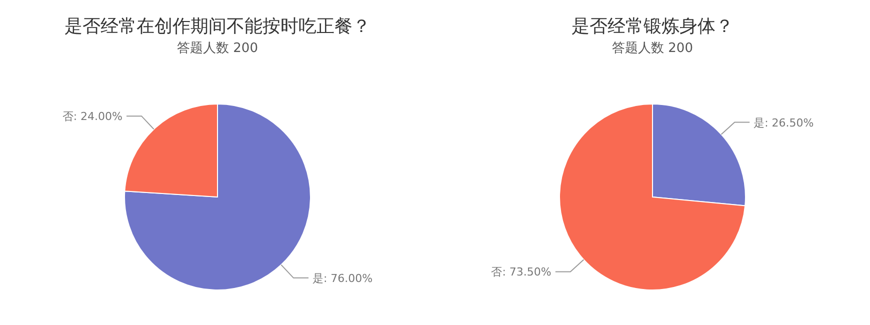 The width and height of the screenshot is (870, 325). What do you see at coordinates (789, 123) in the screenshot?
I see `data-label: : 26.50%` at bounding box center [789, 123].